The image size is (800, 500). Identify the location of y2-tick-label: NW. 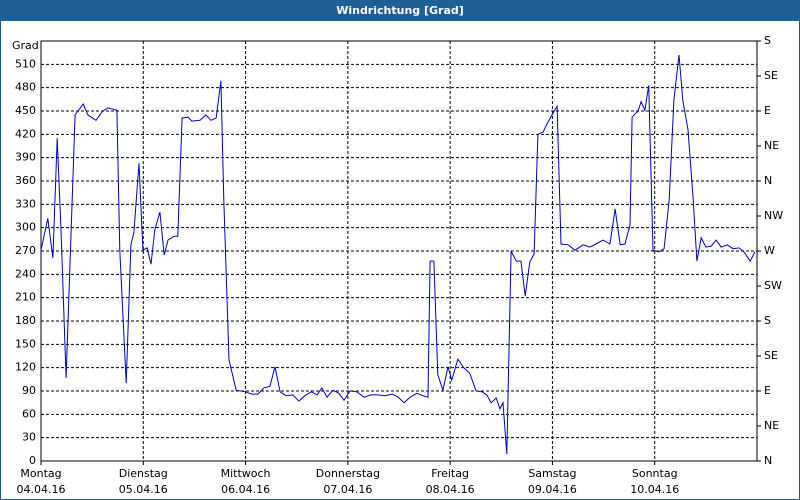
(773, 215).